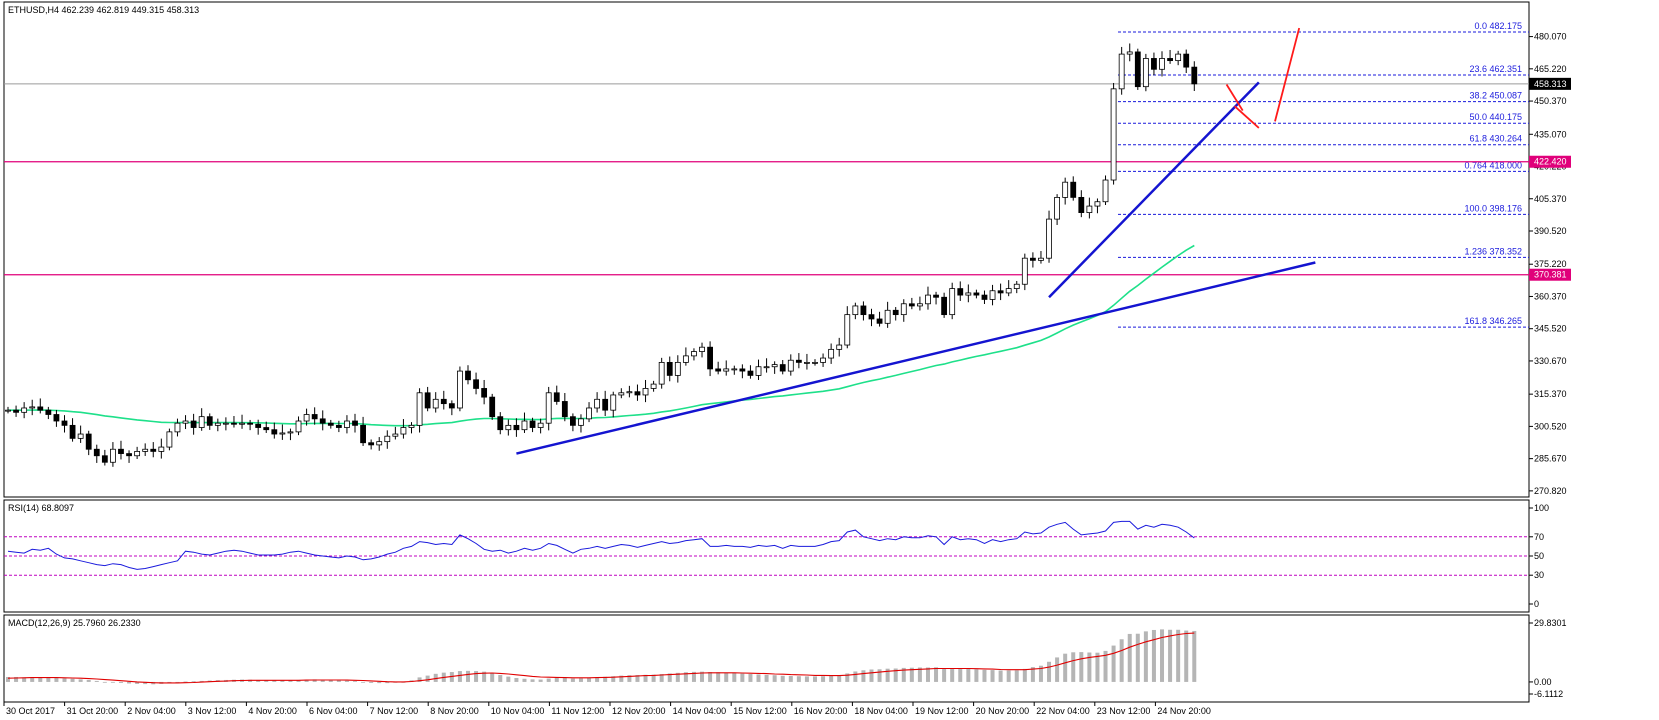 The width and height of the screenshot is (1659, 720). I want to click on fib-level-label: 0.764 418.000, so click(1493, 165).